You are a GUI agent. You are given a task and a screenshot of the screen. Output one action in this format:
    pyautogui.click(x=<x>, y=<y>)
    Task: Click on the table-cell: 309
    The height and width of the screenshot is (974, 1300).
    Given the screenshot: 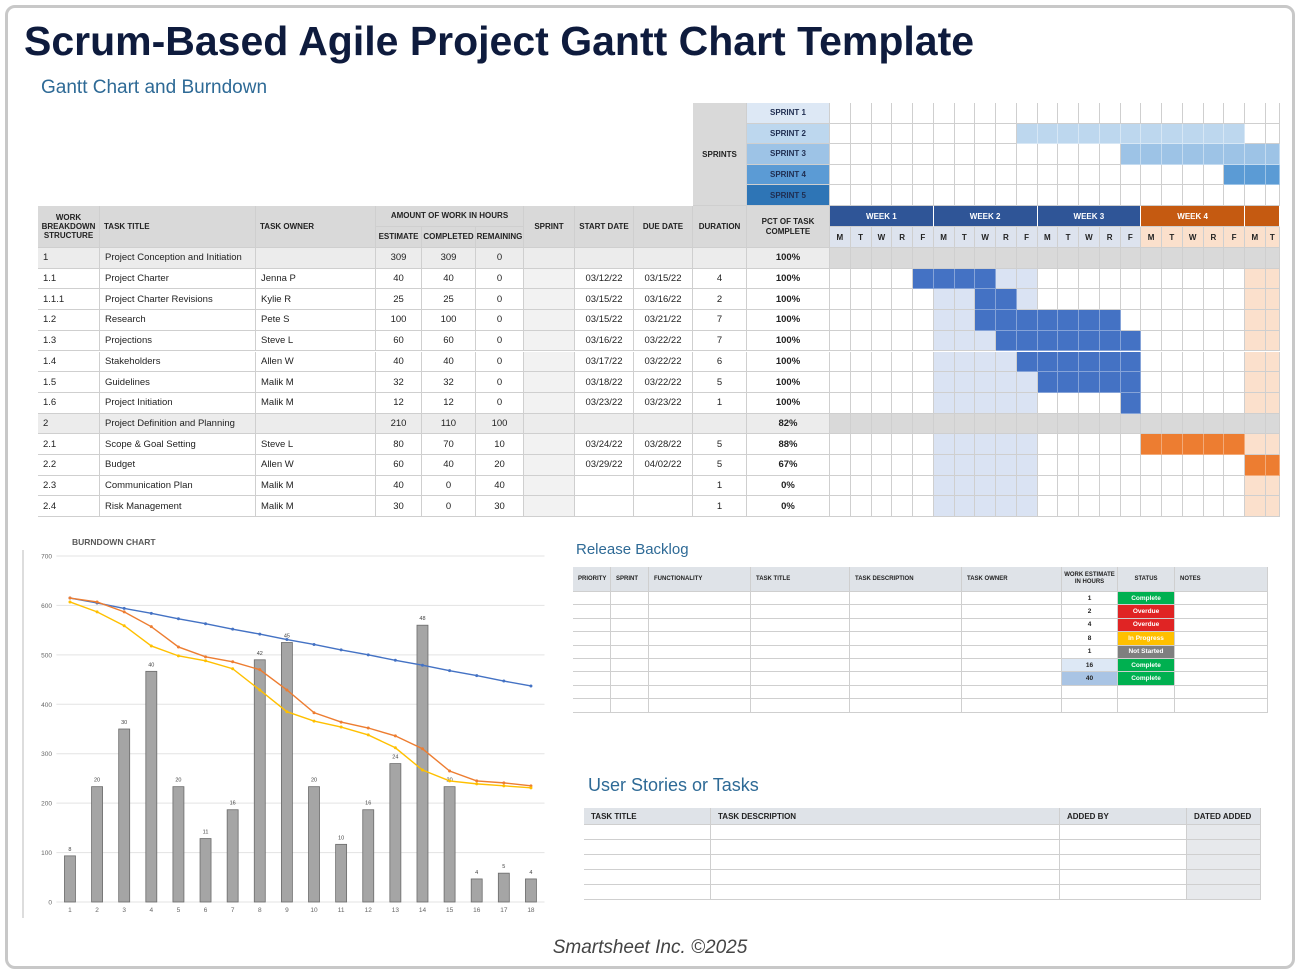 What is the action you would take?
    pyautogui.click(x=399, y=258)
    